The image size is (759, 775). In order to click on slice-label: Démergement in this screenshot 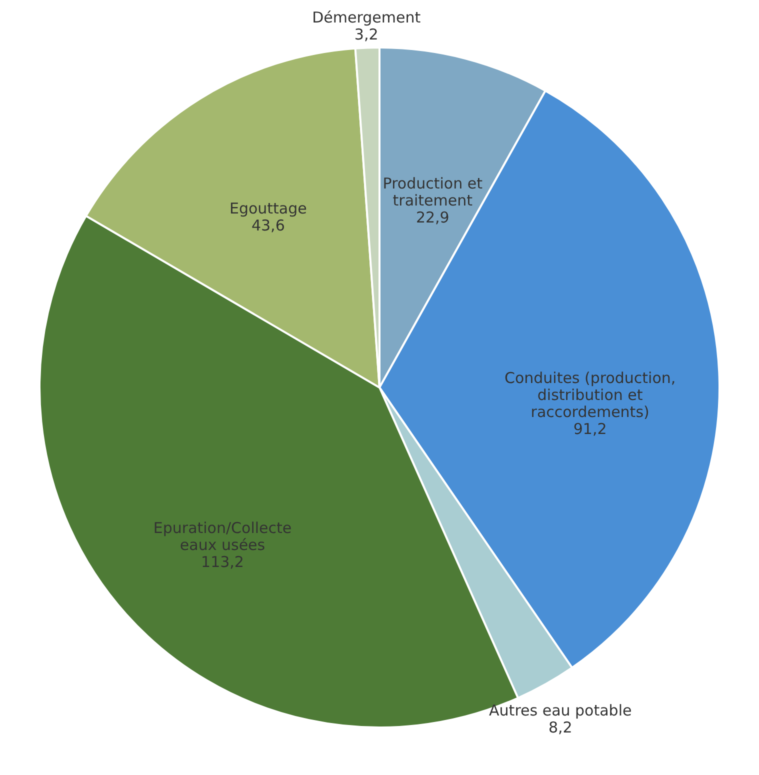, I will do `click(366, 17)`.